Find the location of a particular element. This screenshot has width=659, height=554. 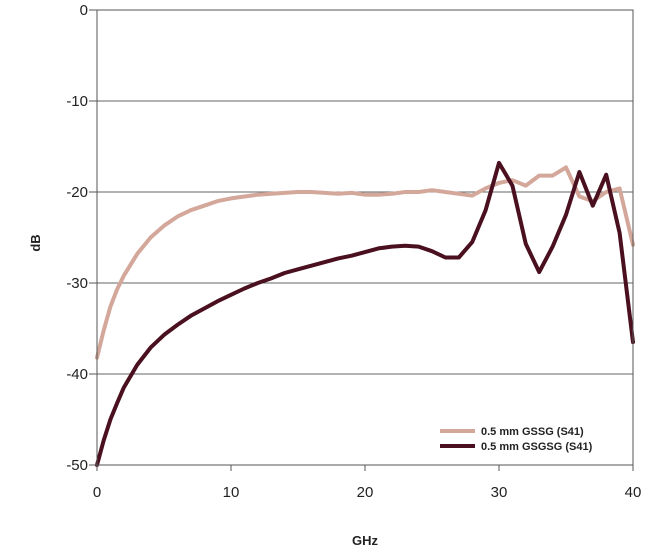

y-tick-label: -20 is located at coordinates (77, 192).